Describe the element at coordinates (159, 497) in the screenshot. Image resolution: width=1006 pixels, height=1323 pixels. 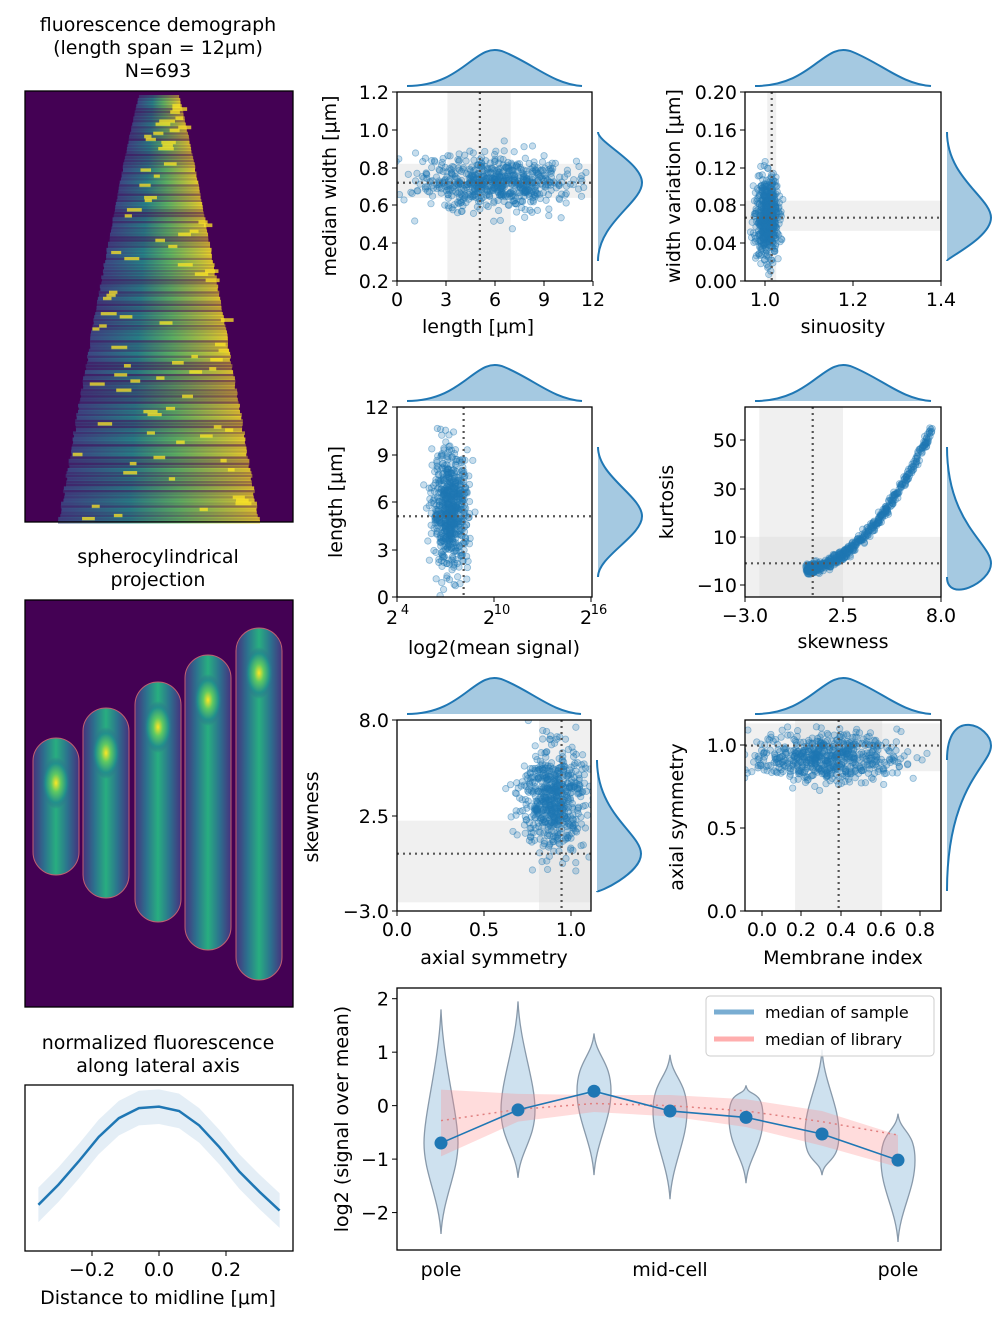
I see `demograph-row` at that location.